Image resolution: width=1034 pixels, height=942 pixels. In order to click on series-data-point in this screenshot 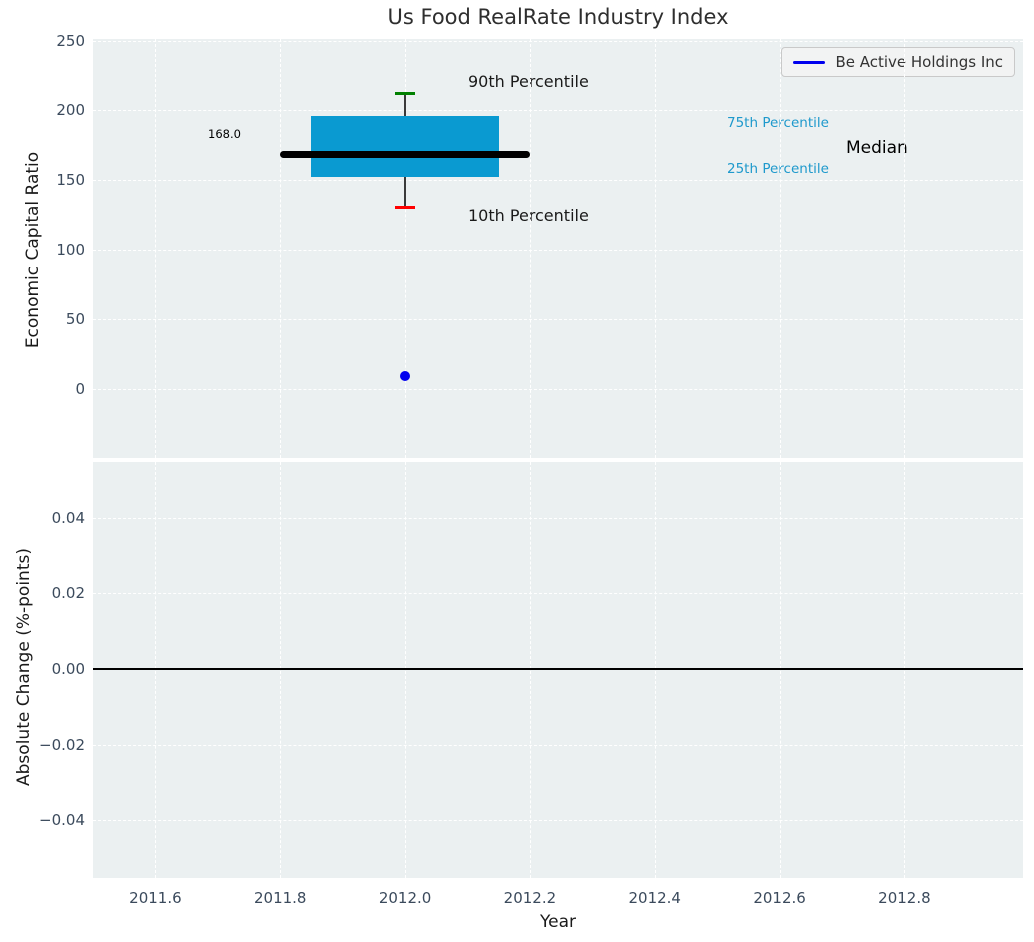, I will do `click(405, 376)`.